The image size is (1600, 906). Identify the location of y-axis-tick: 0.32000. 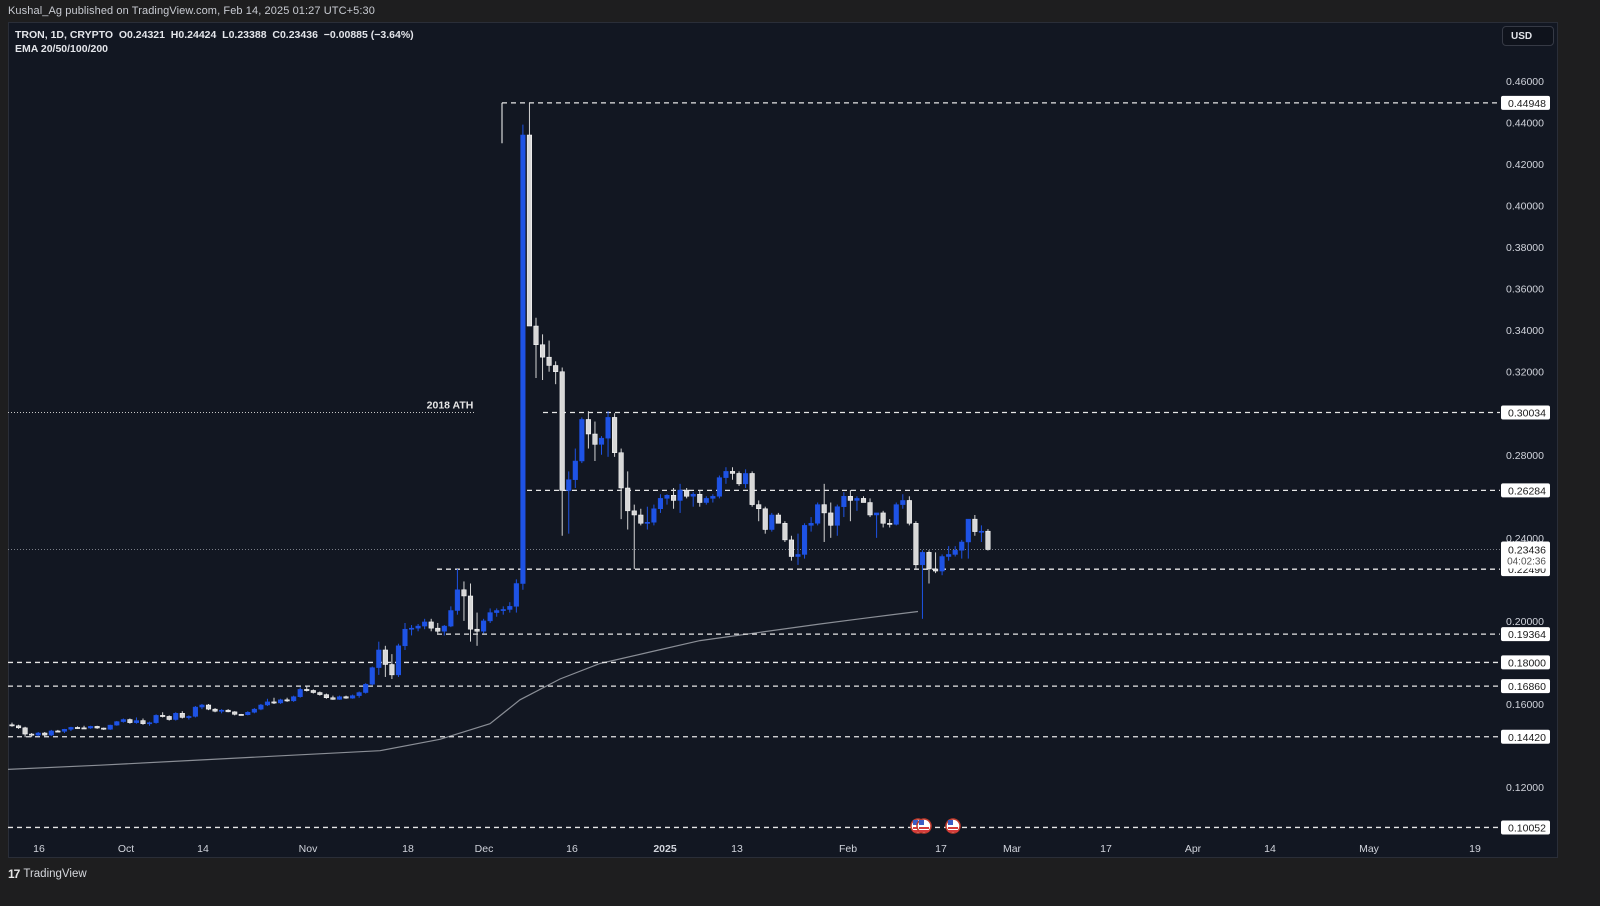
(1525, 373).